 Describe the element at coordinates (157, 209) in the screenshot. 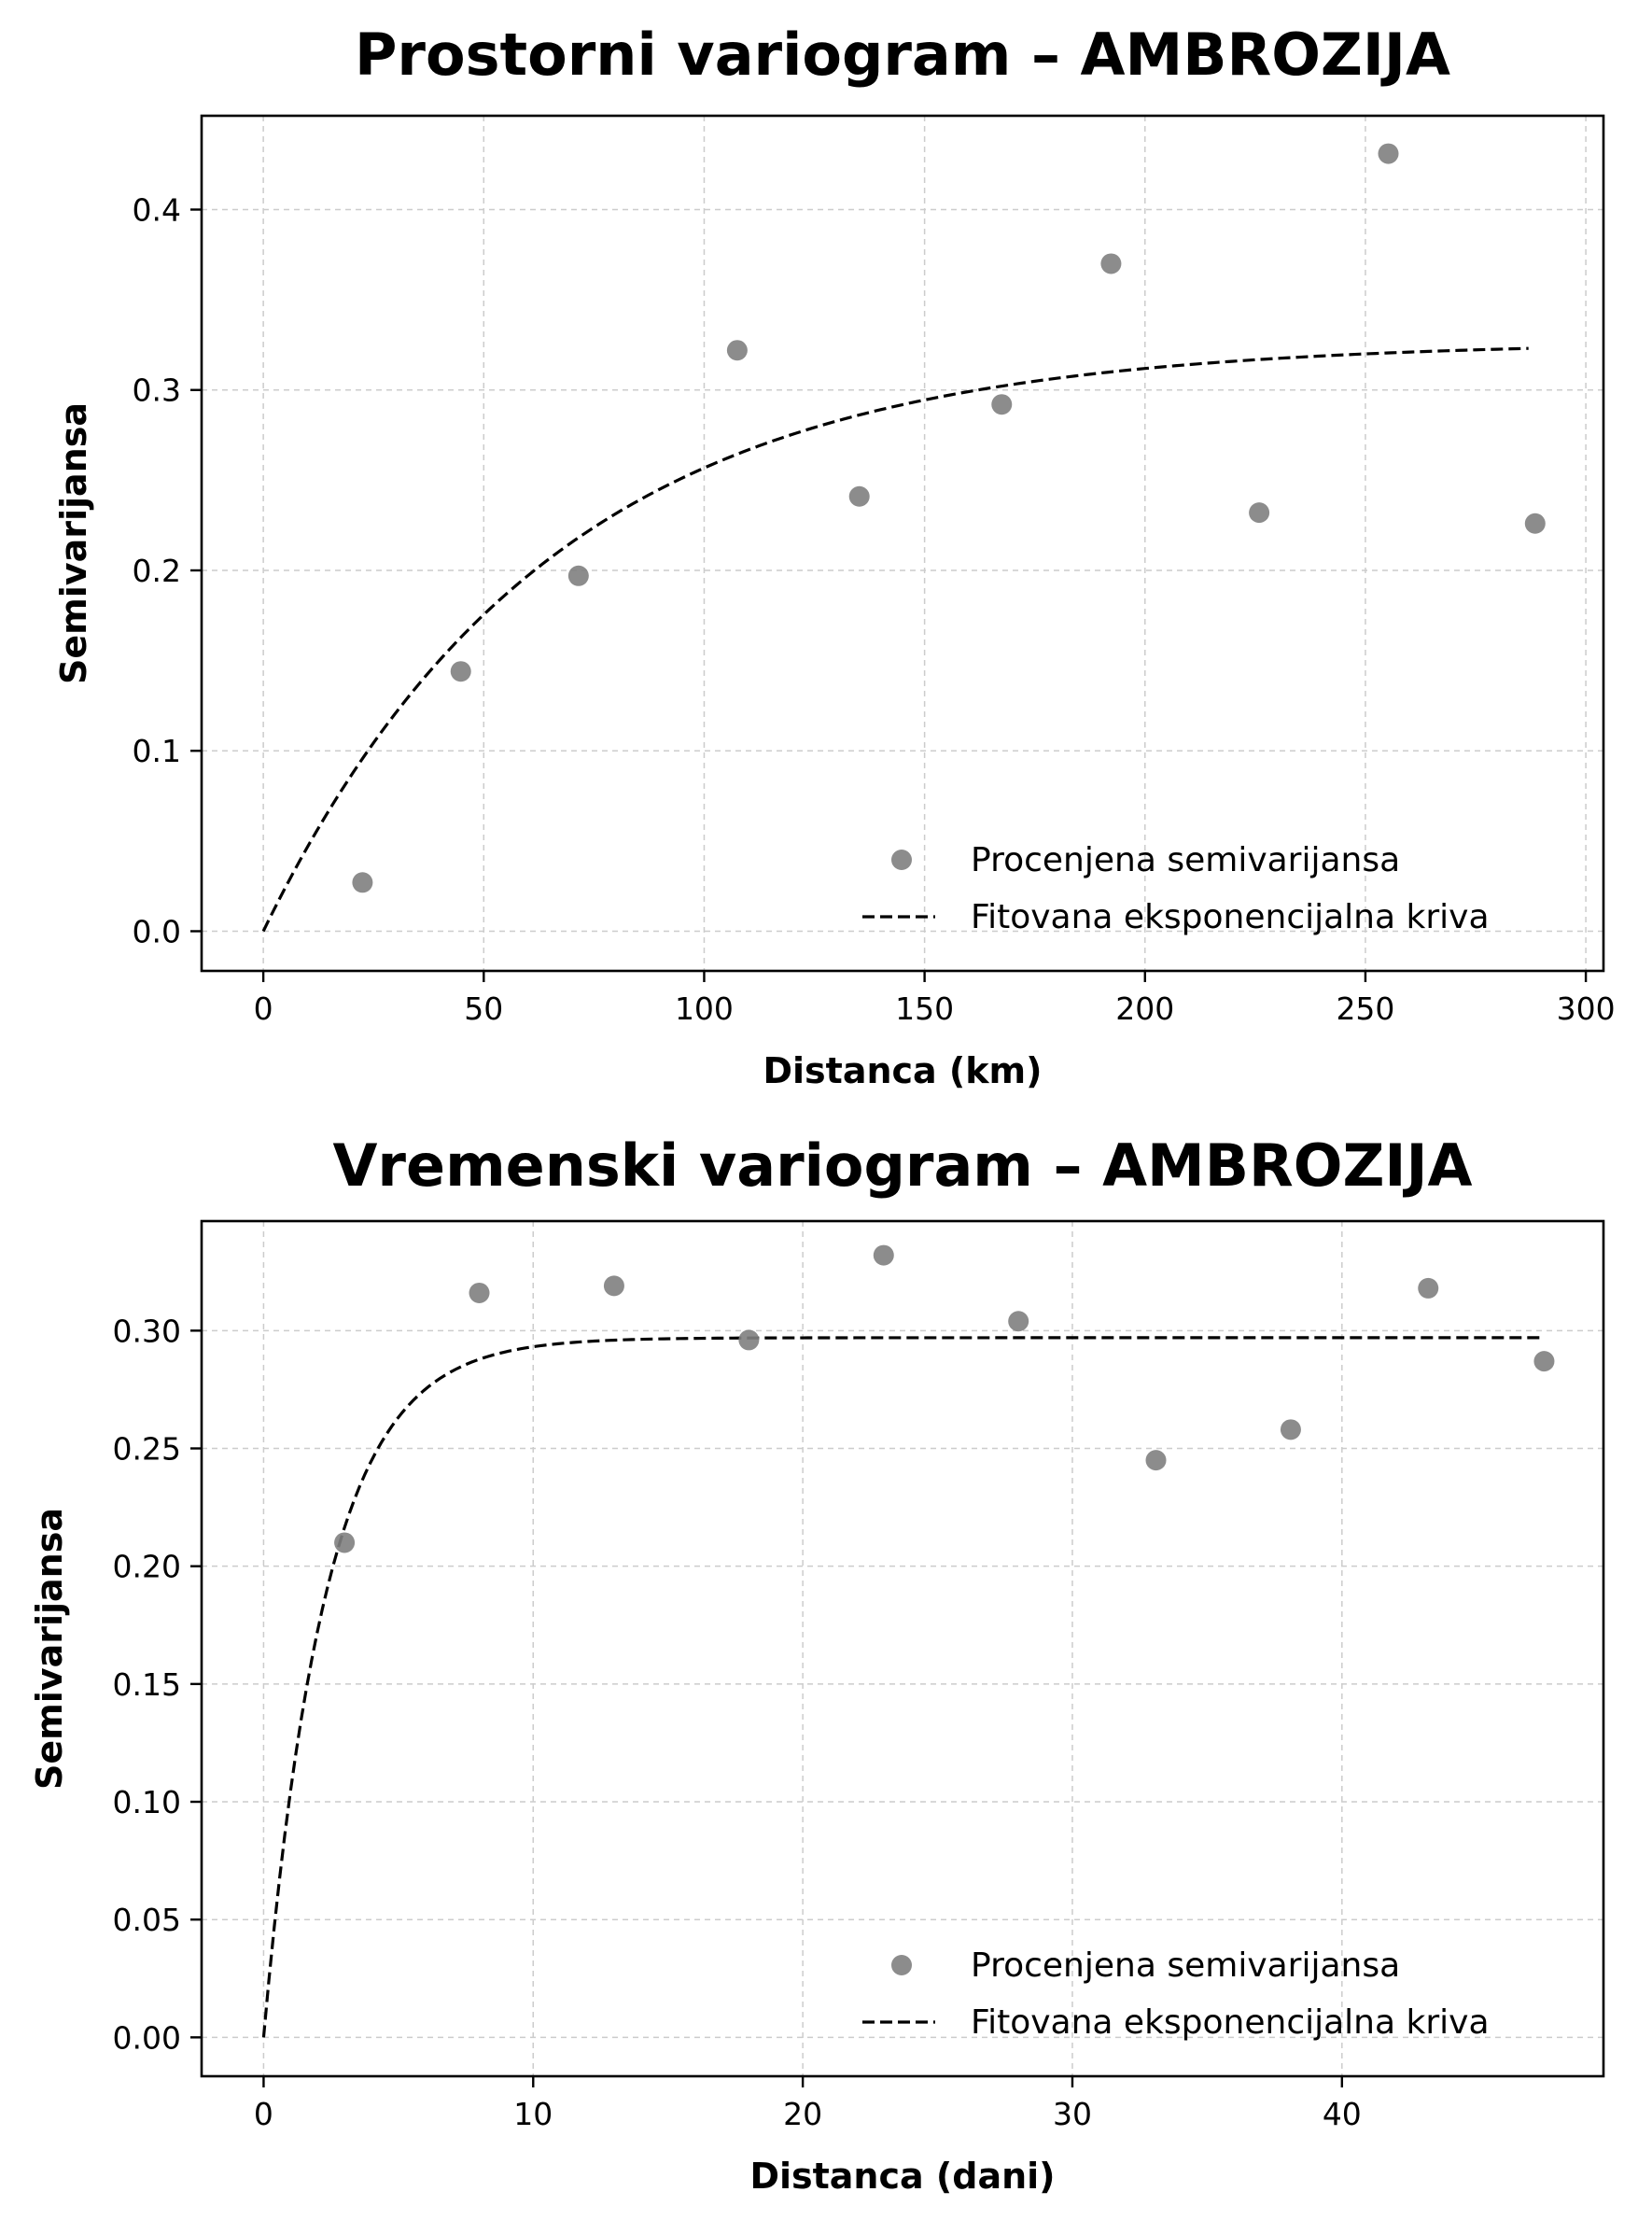

I see `y-tick-label: 0.4` at that location.